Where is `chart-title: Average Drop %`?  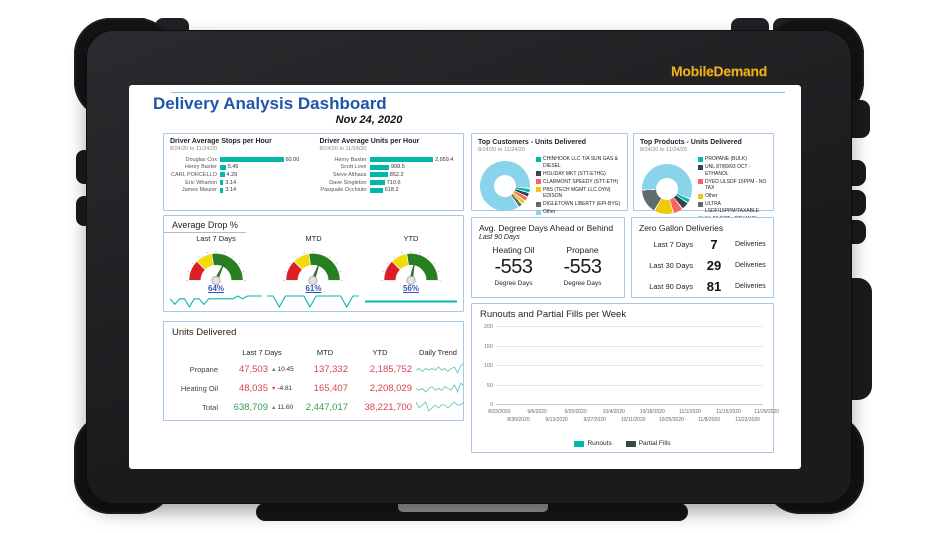 chart-title: Average Drop % is located at coordinates (205, 225).